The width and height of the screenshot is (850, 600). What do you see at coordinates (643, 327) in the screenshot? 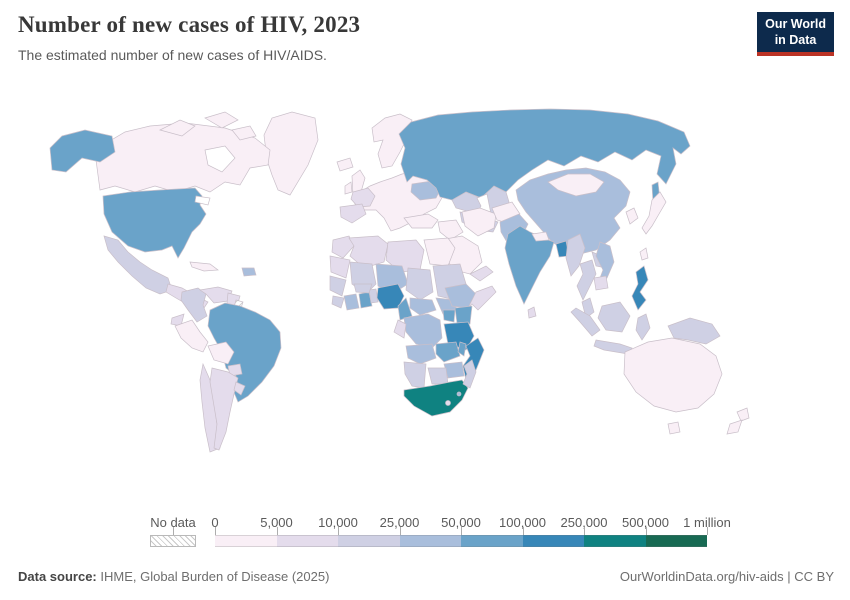
I see `region-sulawesi` at bounding box center [643, 327].